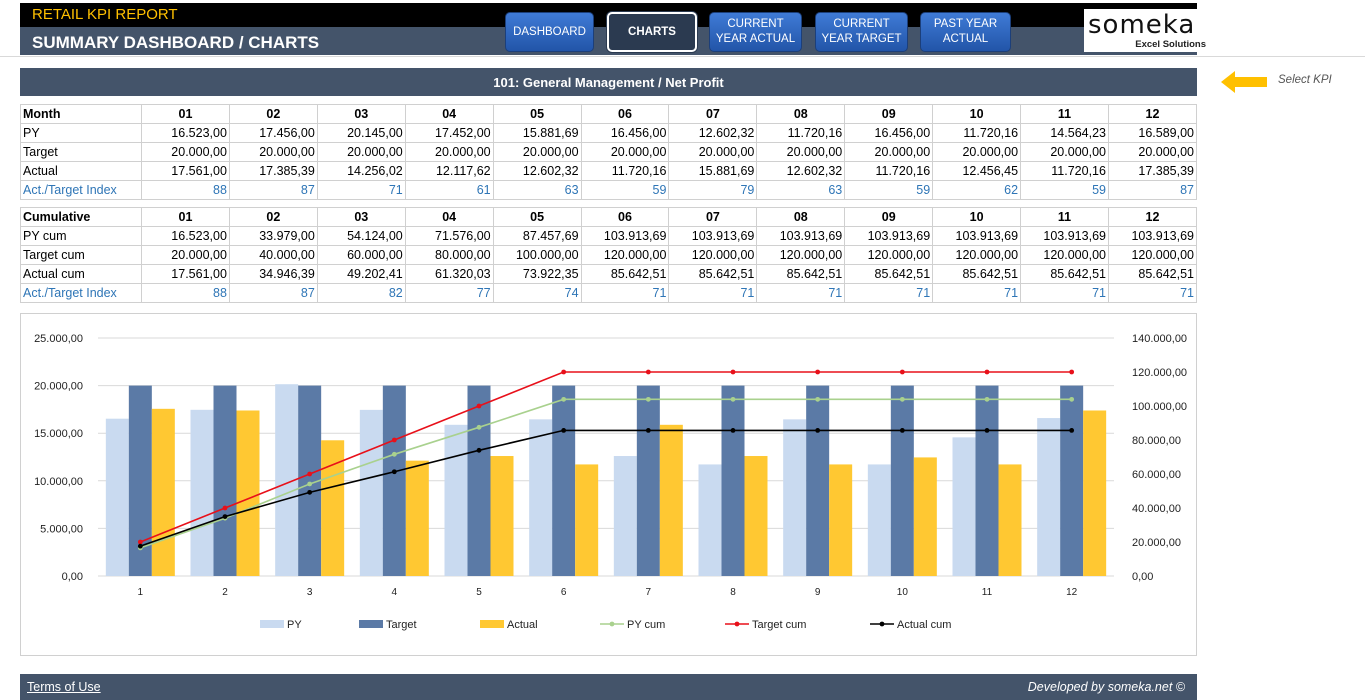  Describe the element at coordinates (64, 687) in the screenshot. I see `terms-of-use-link: Terms of Use` at that location.